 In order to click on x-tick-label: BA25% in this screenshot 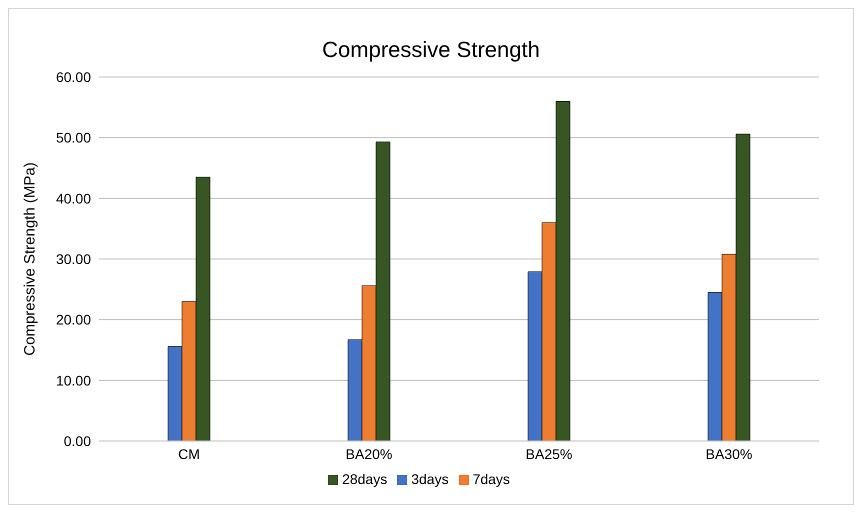, I will do `click(549, 454)`.